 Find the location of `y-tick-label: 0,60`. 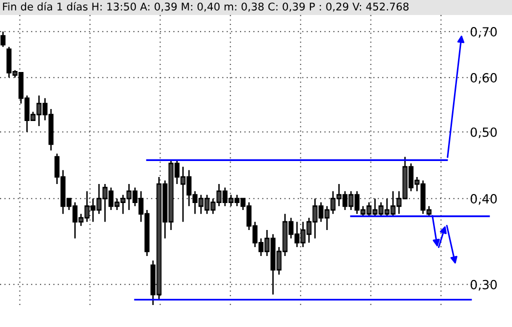

y-tick-label: 0,60 is located at coordinates (483, 78).